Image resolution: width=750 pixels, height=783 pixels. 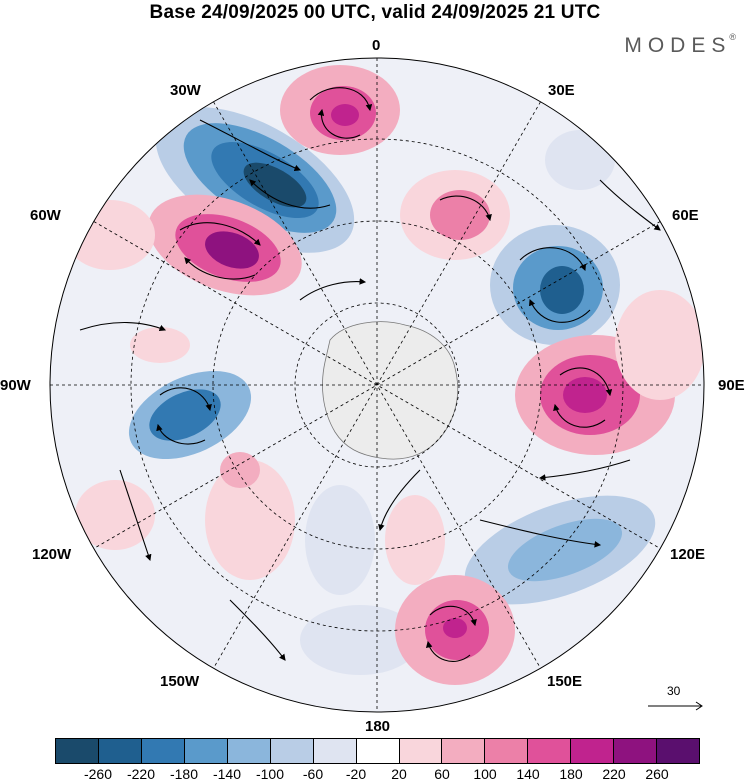 What do you see at coordinates (141, 774) in the screenshot?
I see `colorbar-tick-label: -220` at bounding box center [141, 774].